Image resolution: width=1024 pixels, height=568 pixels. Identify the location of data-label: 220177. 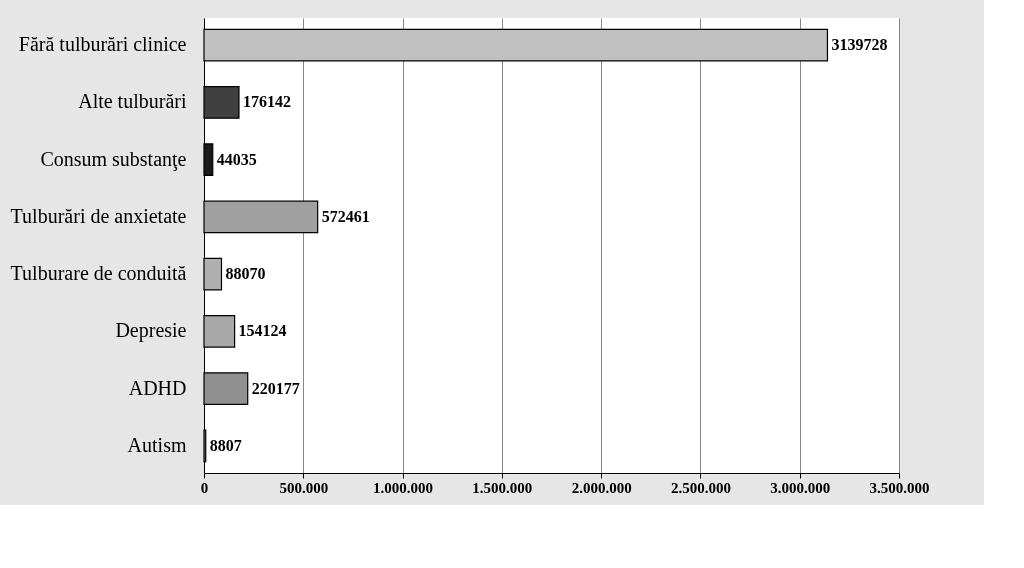
(275, 388).